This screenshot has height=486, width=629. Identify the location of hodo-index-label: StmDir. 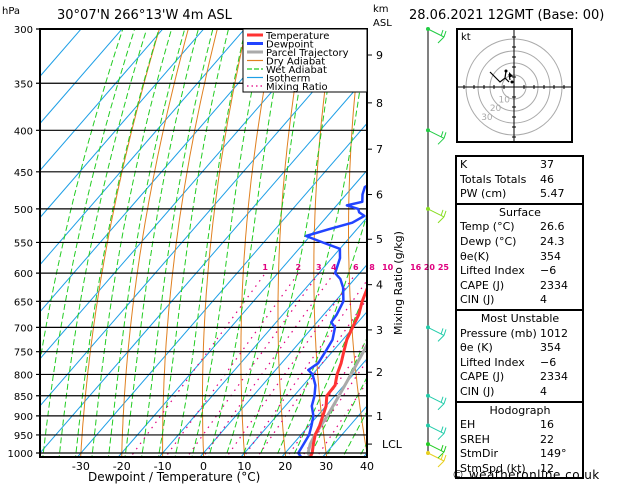
(479, 454).